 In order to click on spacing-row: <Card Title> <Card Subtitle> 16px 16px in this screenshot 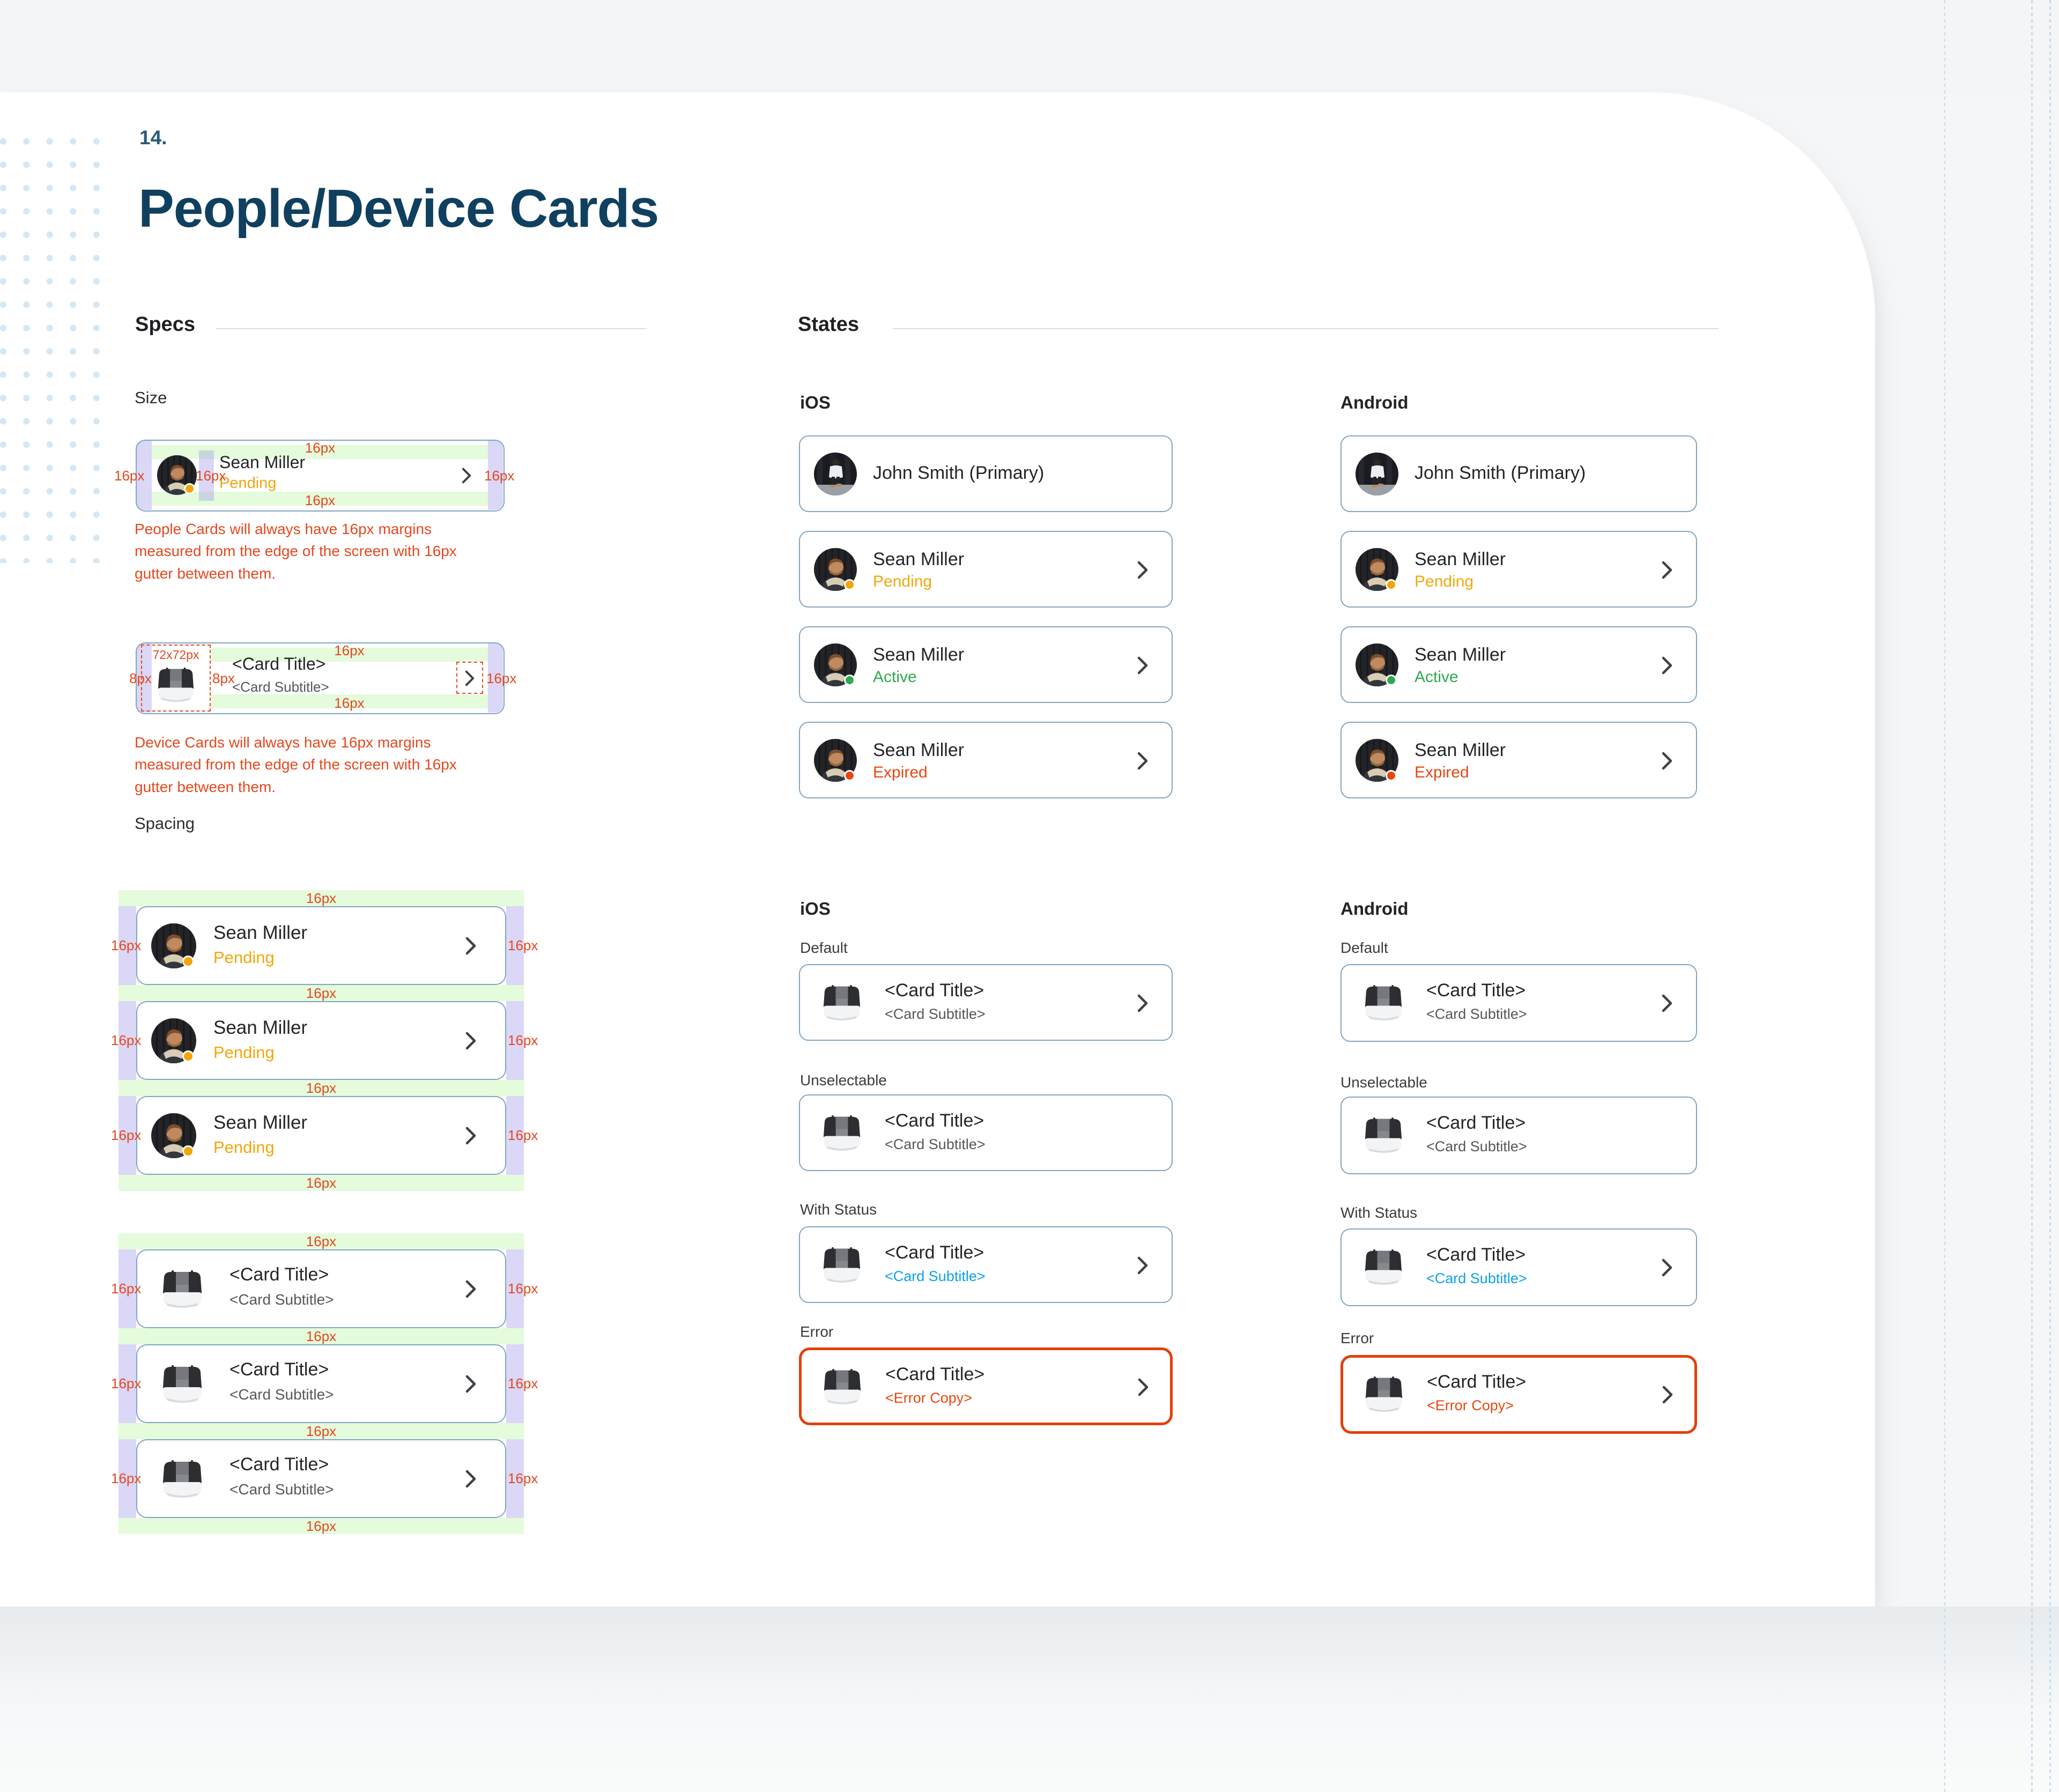, I will do `click(324, 1478)`.